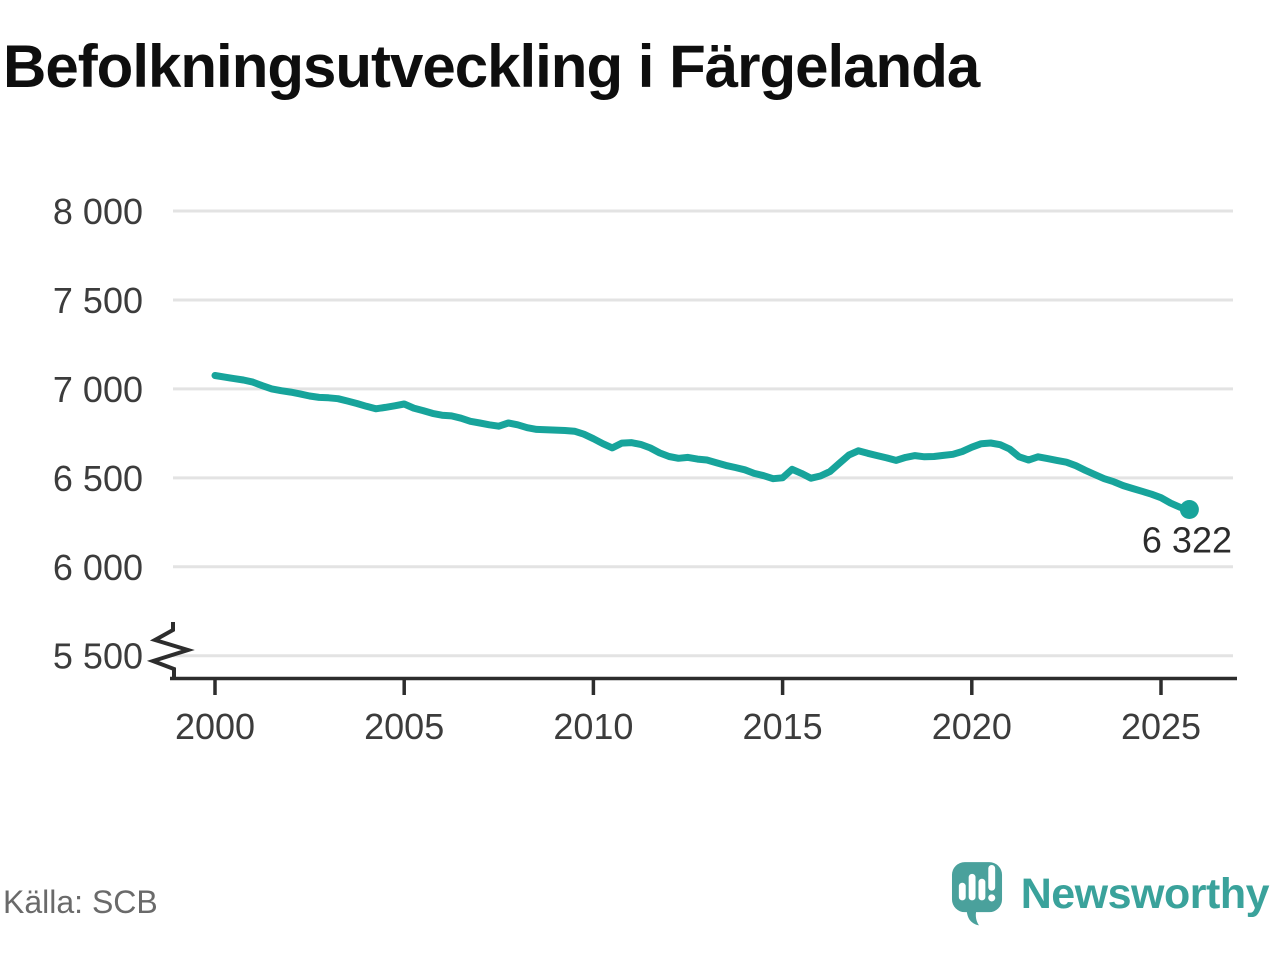 Image resolution: width=1280 pixels, height=960 pixels. I want to click on x-axis-tick-label: 2005, so click(404, 726).